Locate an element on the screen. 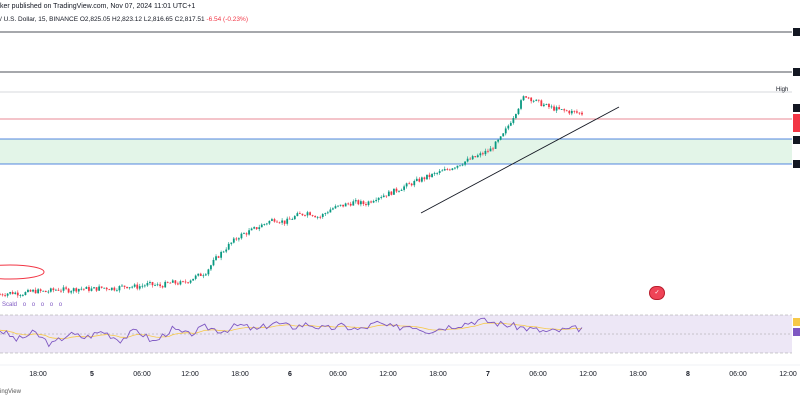 The height and width of the screenshot is (400, 800). time-axis-label: 7 is located at coordinates (488, 374).